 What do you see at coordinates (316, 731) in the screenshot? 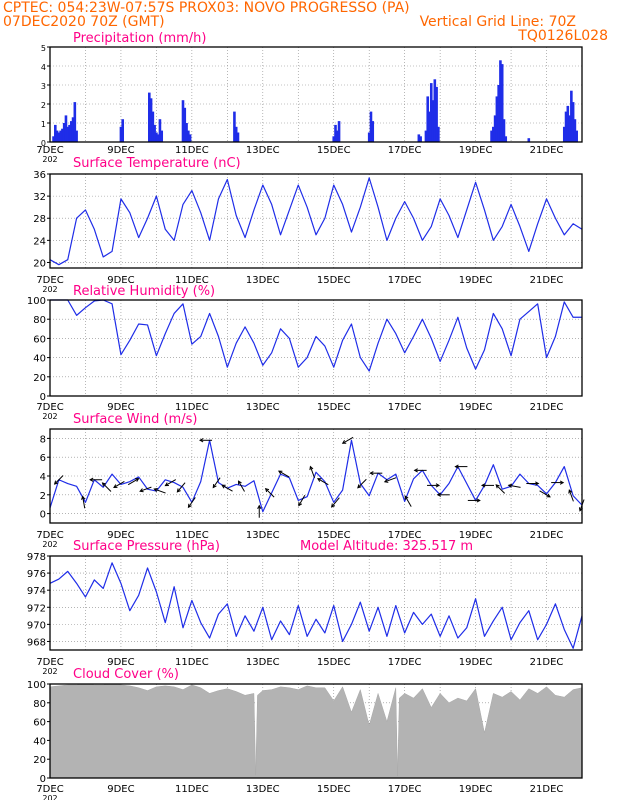
I see `cloud-cover-area` at bounding box center [316, 731].